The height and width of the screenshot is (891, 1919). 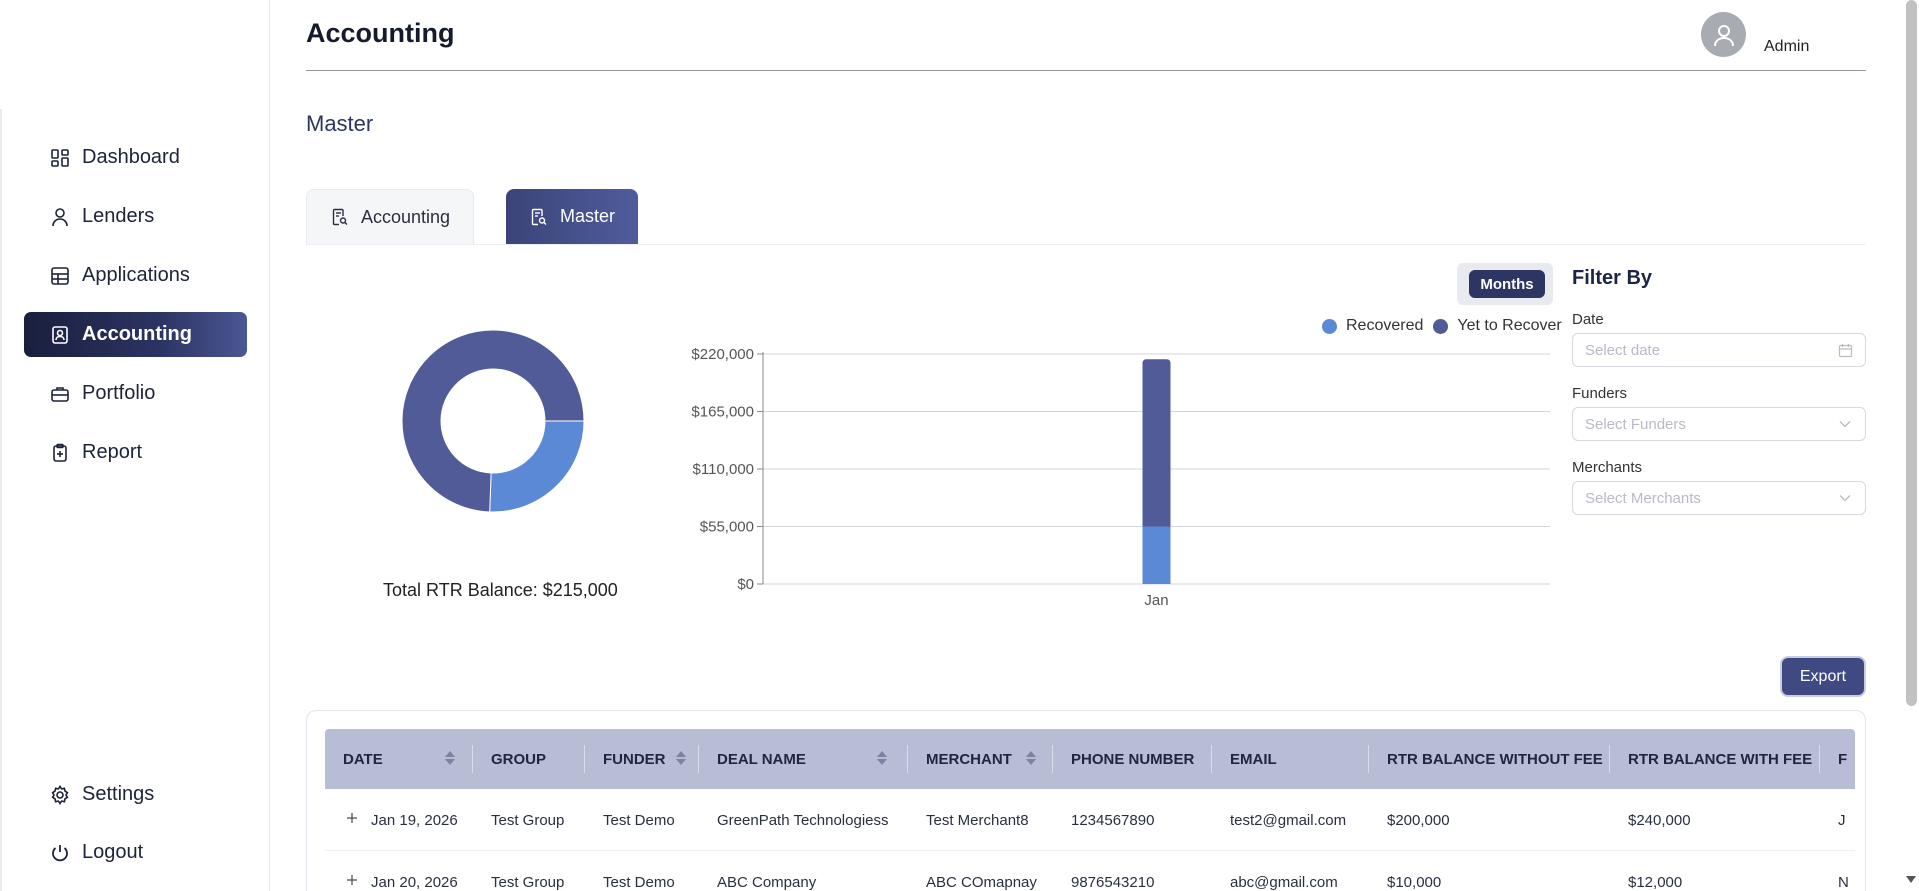 I want to click on sidebar-item-report: Report, so click(x=135, y=452).